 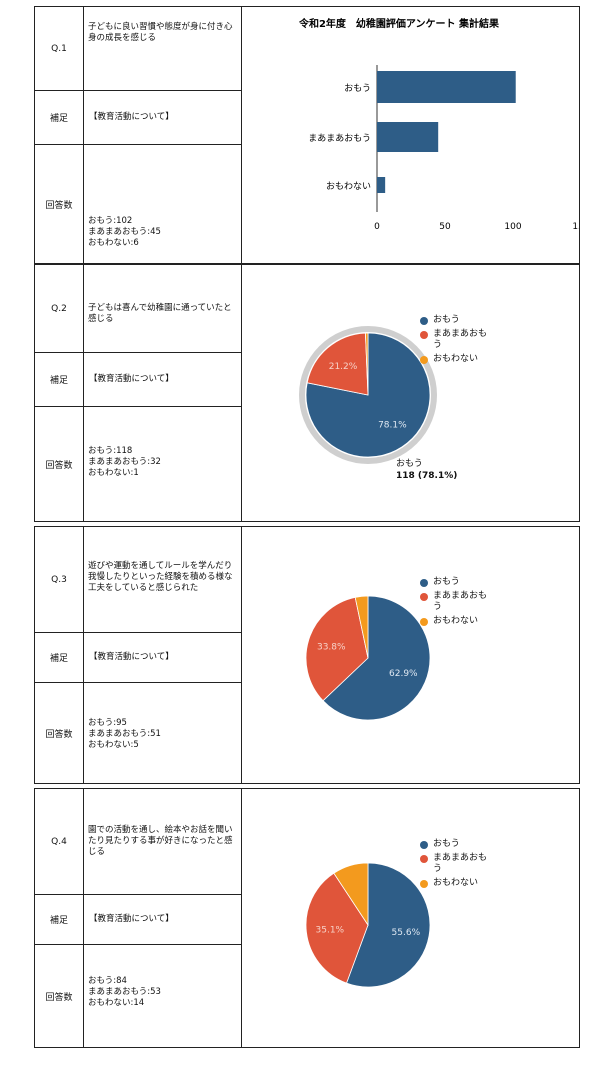 I want to click on answer-omowanai: おもわない:5, so click(x=113, y=745).